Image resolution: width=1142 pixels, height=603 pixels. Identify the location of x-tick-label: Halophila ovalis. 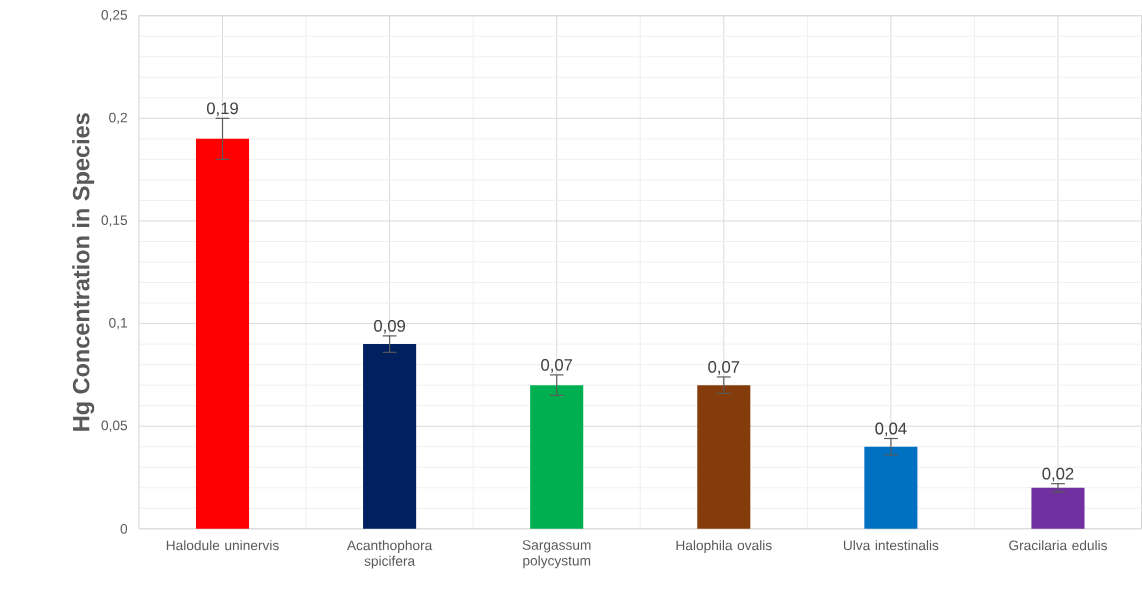
(724, 547).